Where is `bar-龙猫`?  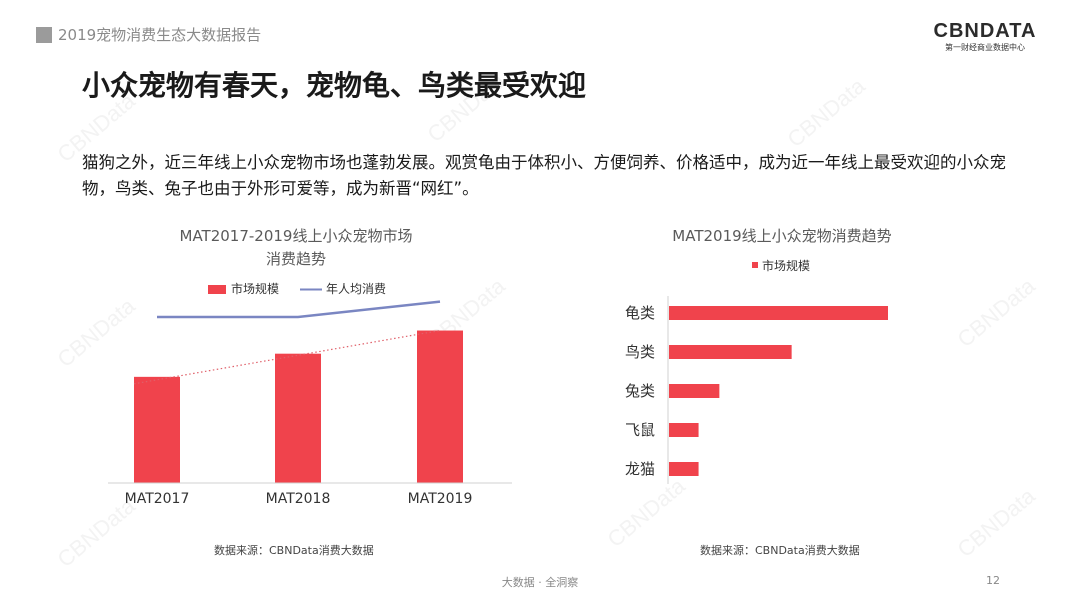 bar-龙猫 is located at coordinates (684, 469).